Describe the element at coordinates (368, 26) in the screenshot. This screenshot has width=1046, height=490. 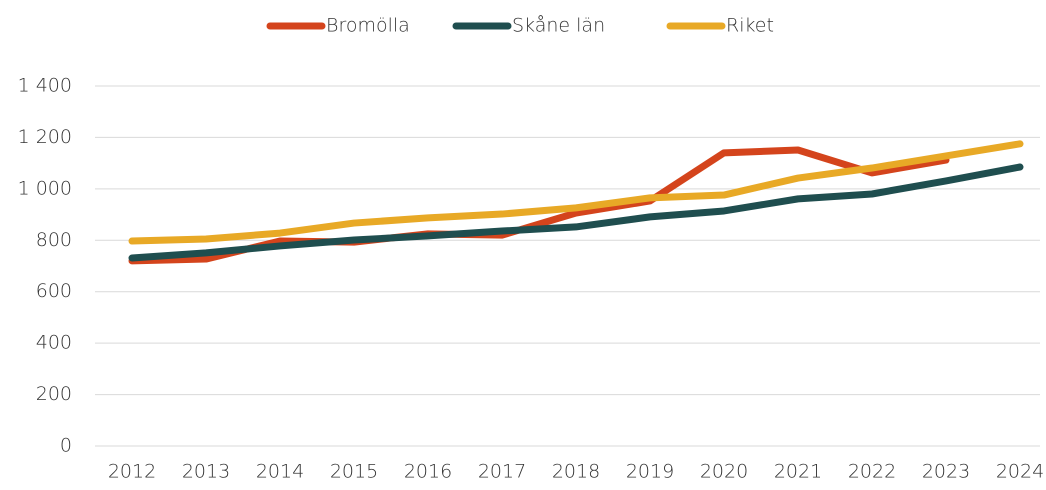
I see `legend-label: Bromölla` at that location.